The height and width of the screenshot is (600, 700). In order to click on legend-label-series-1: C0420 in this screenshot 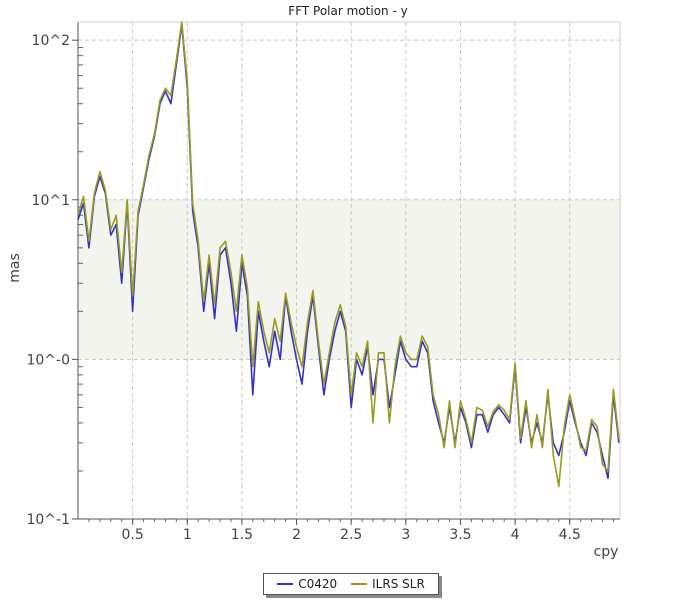, I will do `click(318, 584)`.